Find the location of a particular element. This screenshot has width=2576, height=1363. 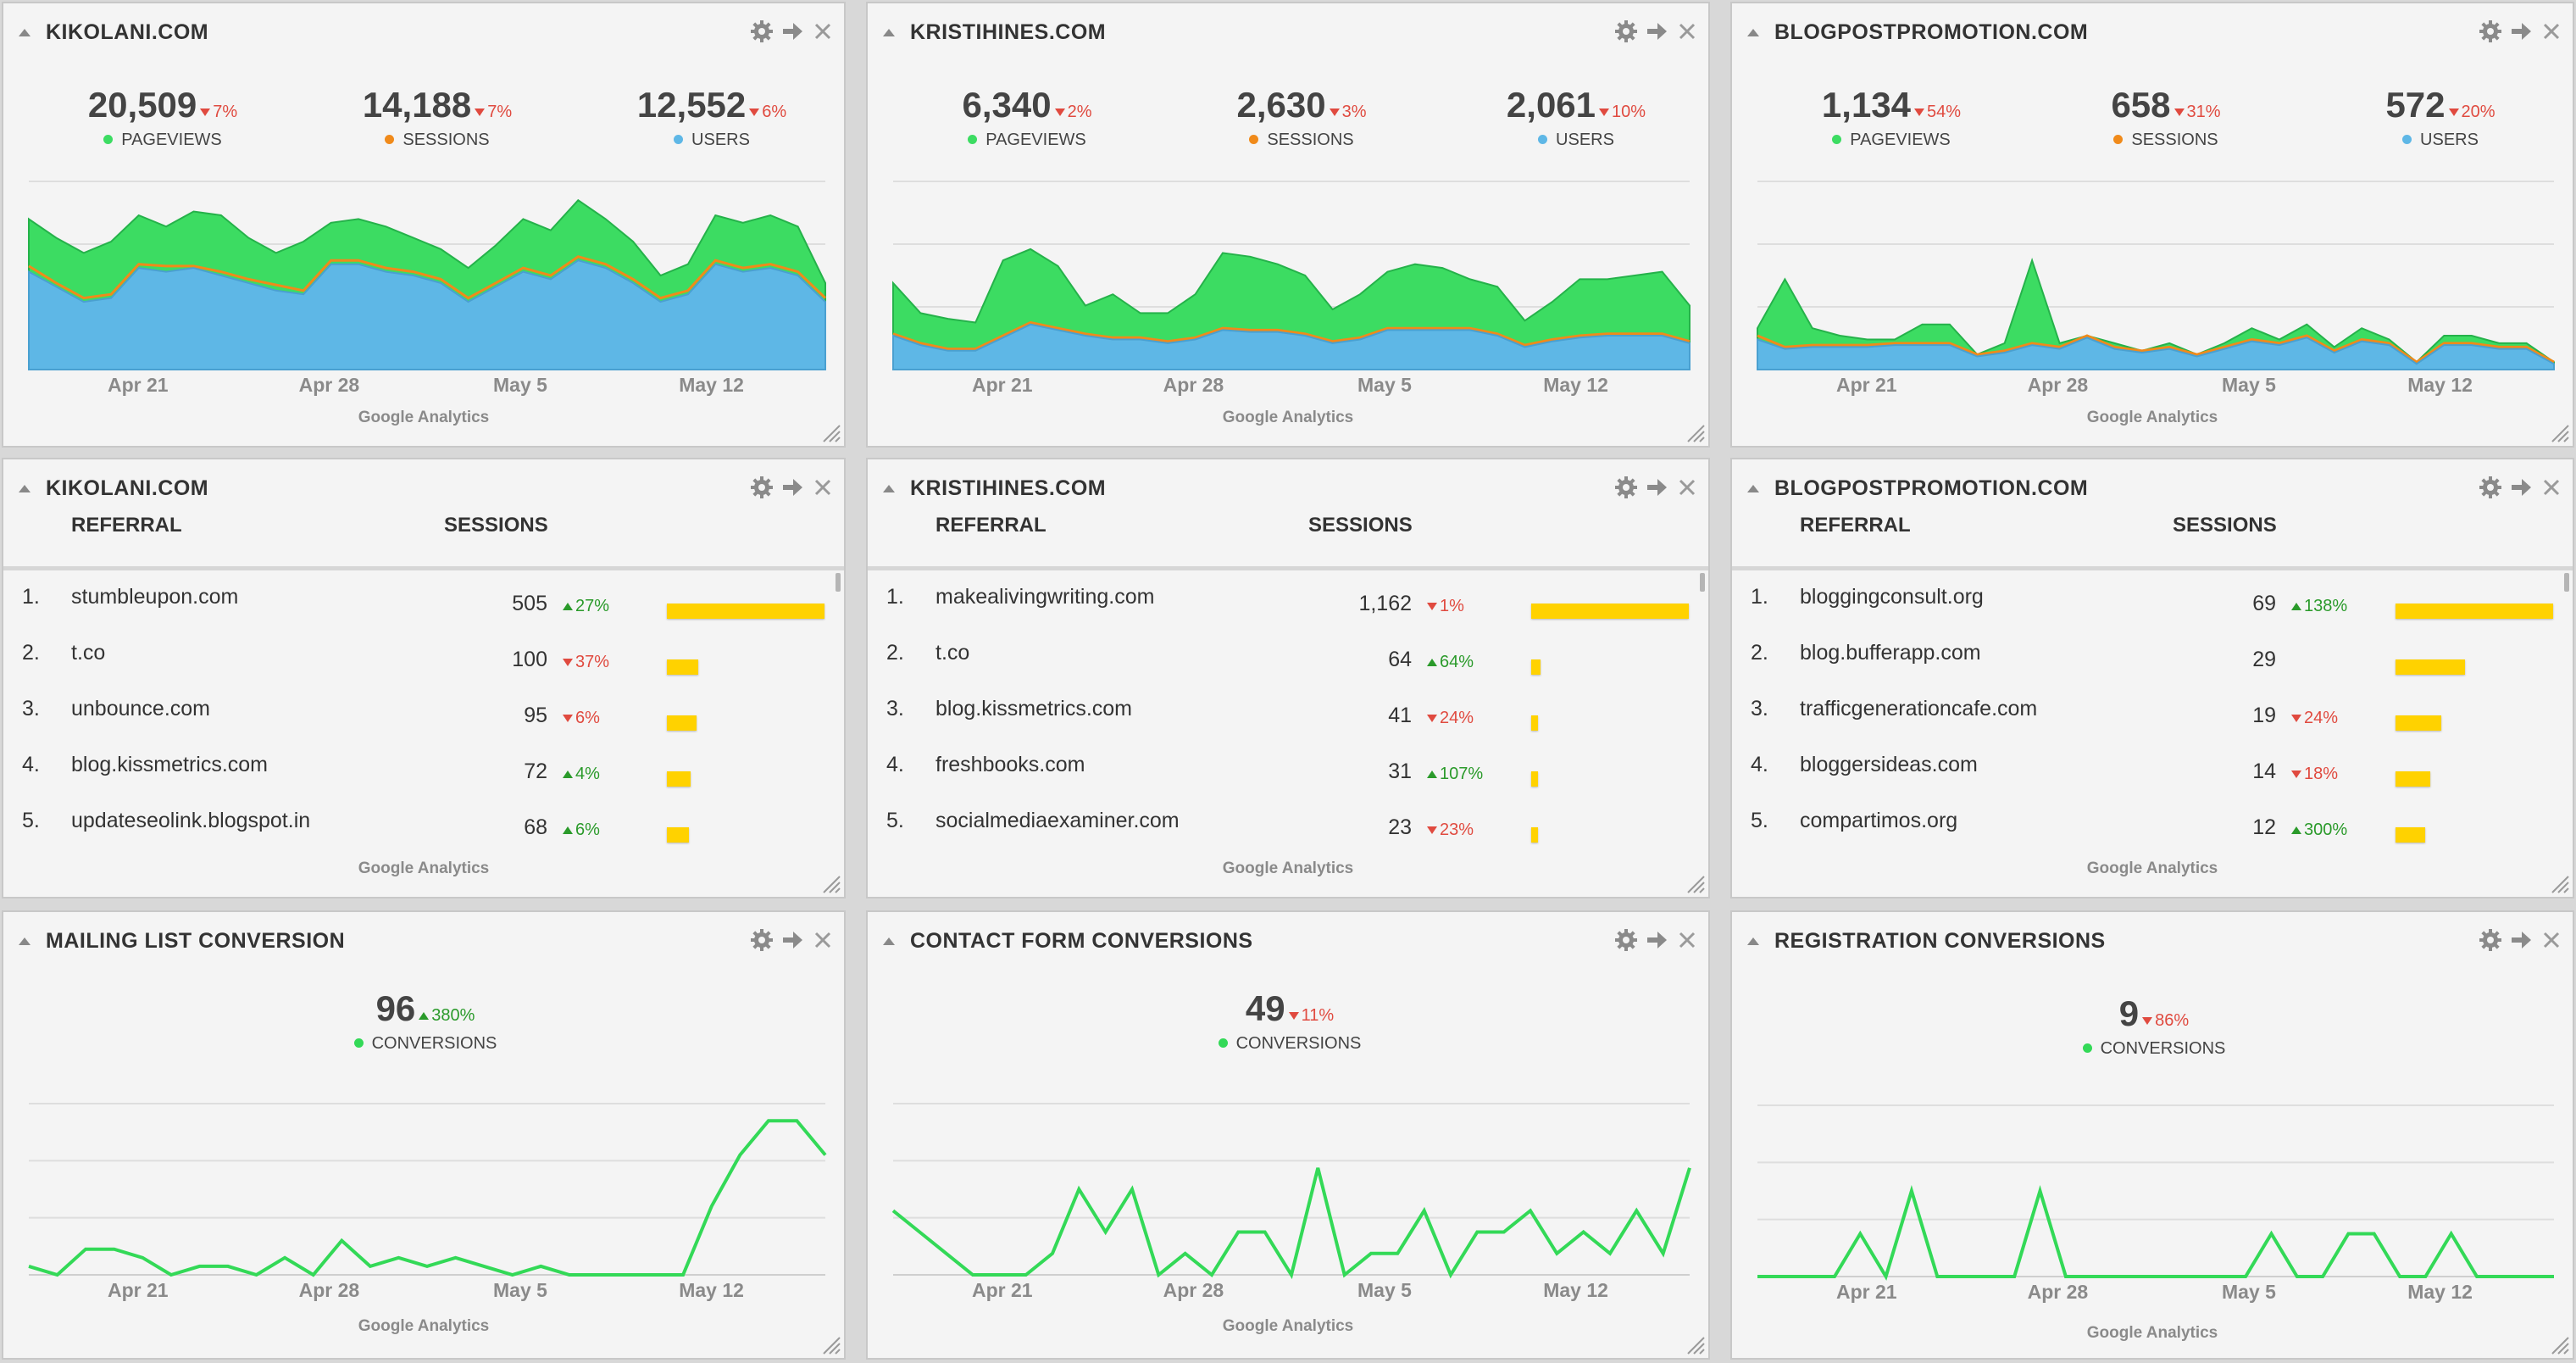

widget-header: CONTACT FORM CONVERSIONS is located at coordinates (1288, 939).